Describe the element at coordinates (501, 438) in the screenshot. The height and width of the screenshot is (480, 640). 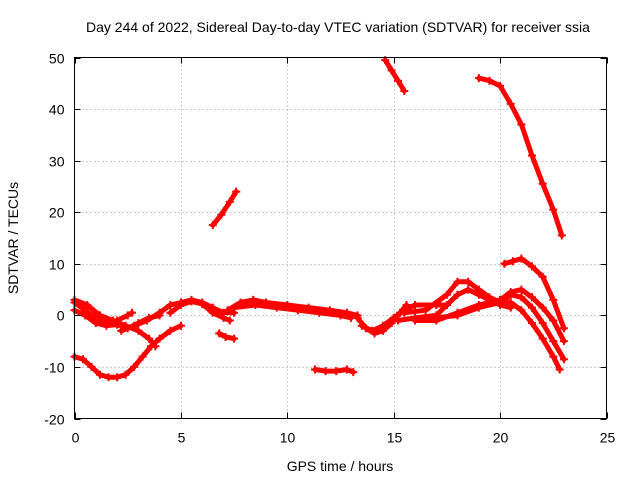
I see `x-tick-label: 20` at that location.